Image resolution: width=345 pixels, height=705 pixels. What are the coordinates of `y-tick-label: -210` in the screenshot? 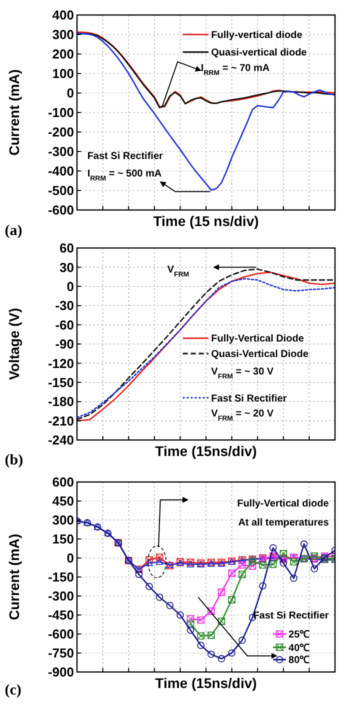 It's located at (61, 420).